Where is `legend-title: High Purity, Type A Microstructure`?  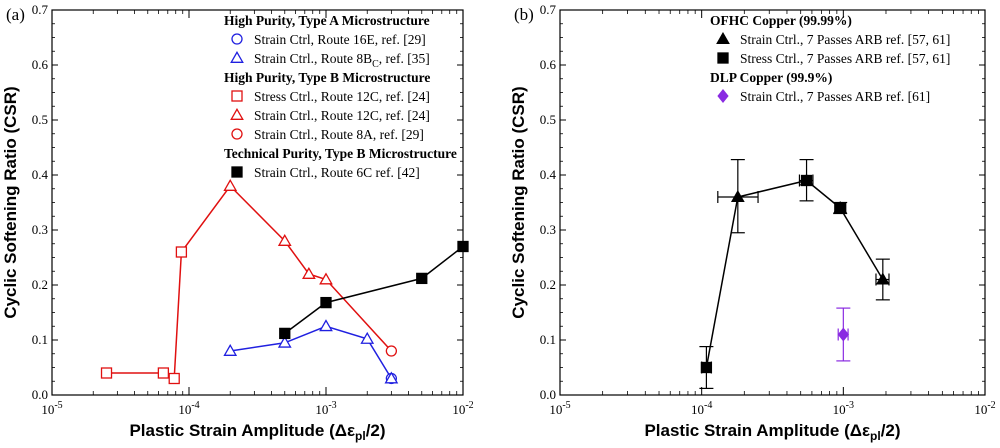
legend-title: High Purity, Type A Microstructure is located at coordinates (327, 20).